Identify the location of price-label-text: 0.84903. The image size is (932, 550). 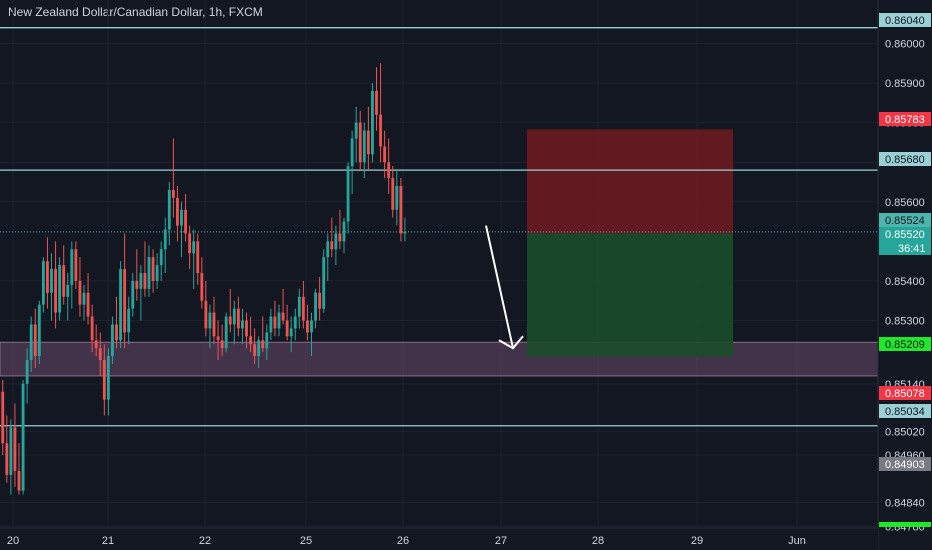
(905, 465).